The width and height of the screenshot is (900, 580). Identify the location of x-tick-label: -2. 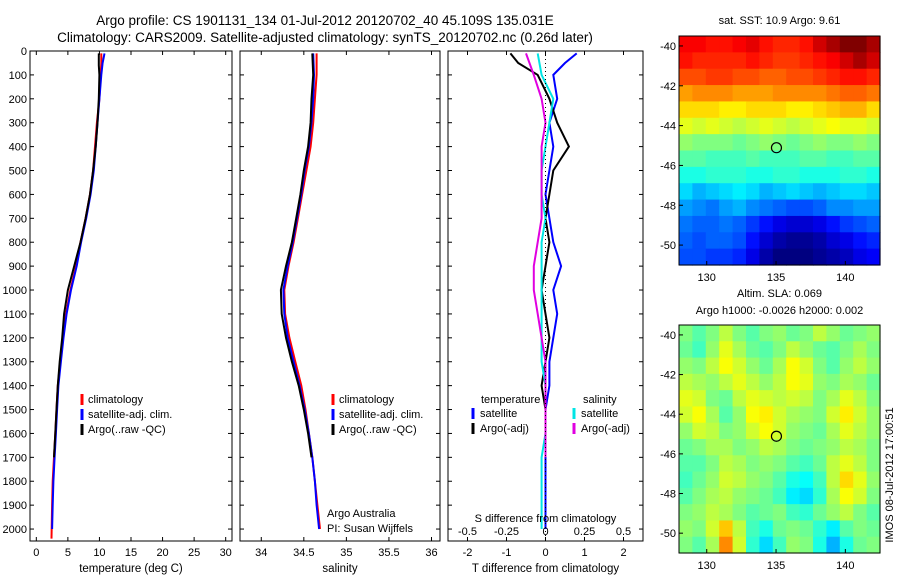
(468, 553).